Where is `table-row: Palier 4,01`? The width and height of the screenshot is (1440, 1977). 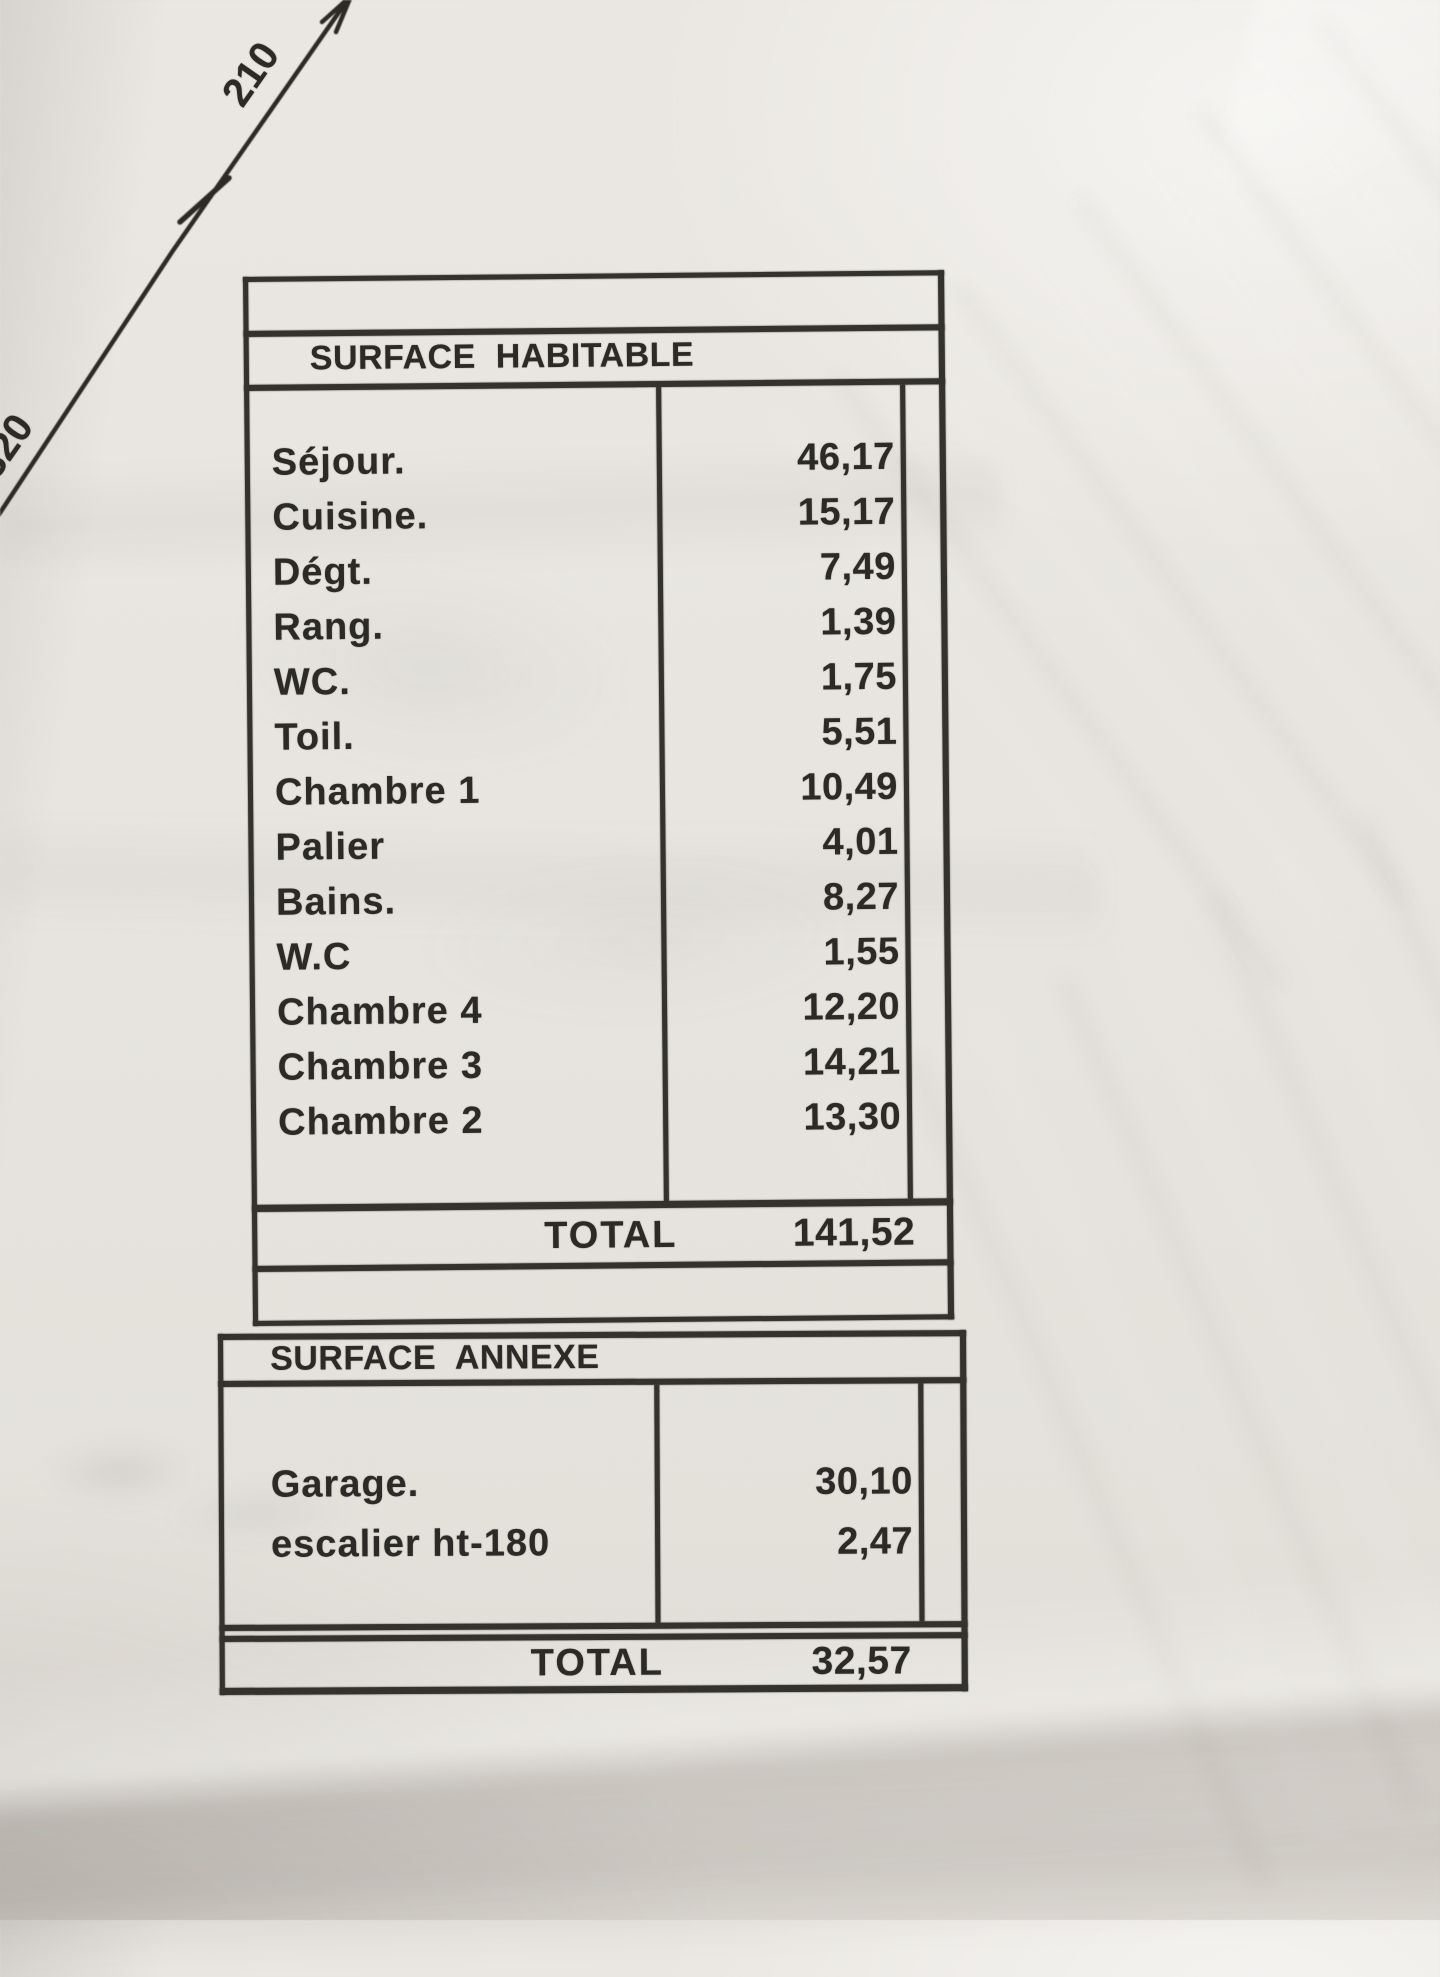 table-row: Palier 4,01 is located at coordinates (595, 845).